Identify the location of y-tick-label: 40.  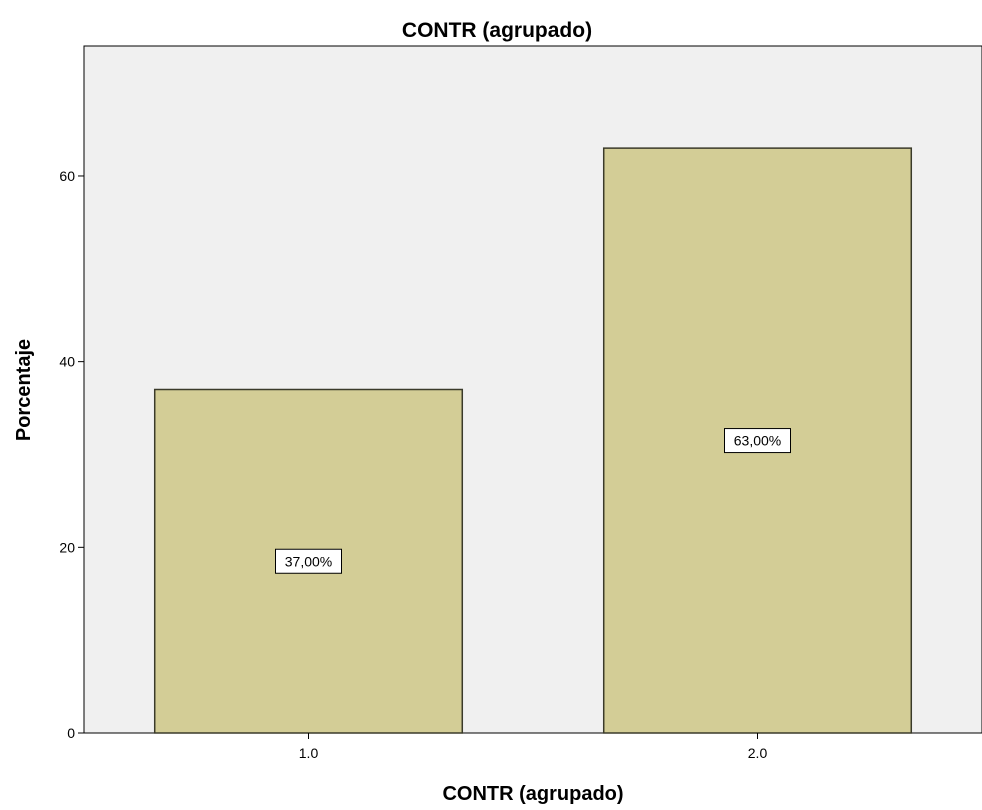
(67, 362).